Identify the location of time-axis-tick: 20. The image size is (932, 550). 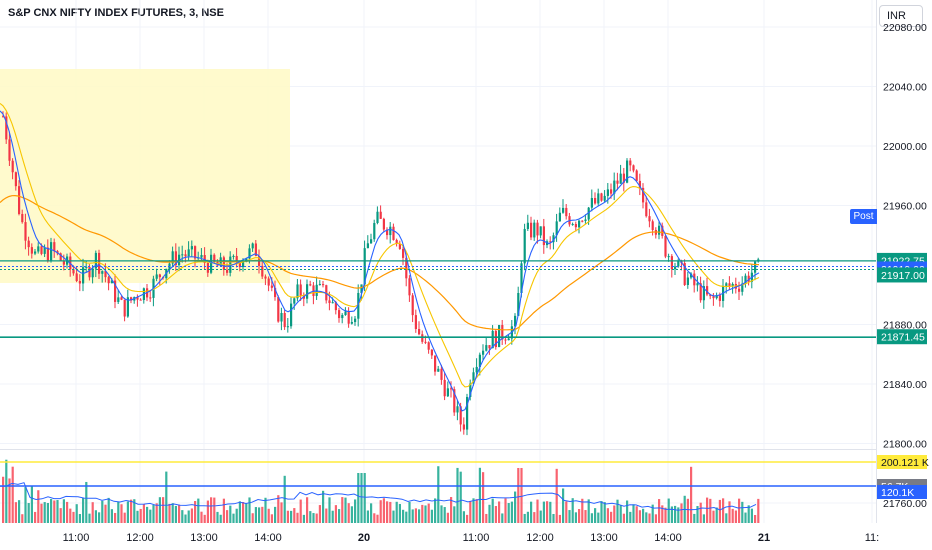
(364, 538).